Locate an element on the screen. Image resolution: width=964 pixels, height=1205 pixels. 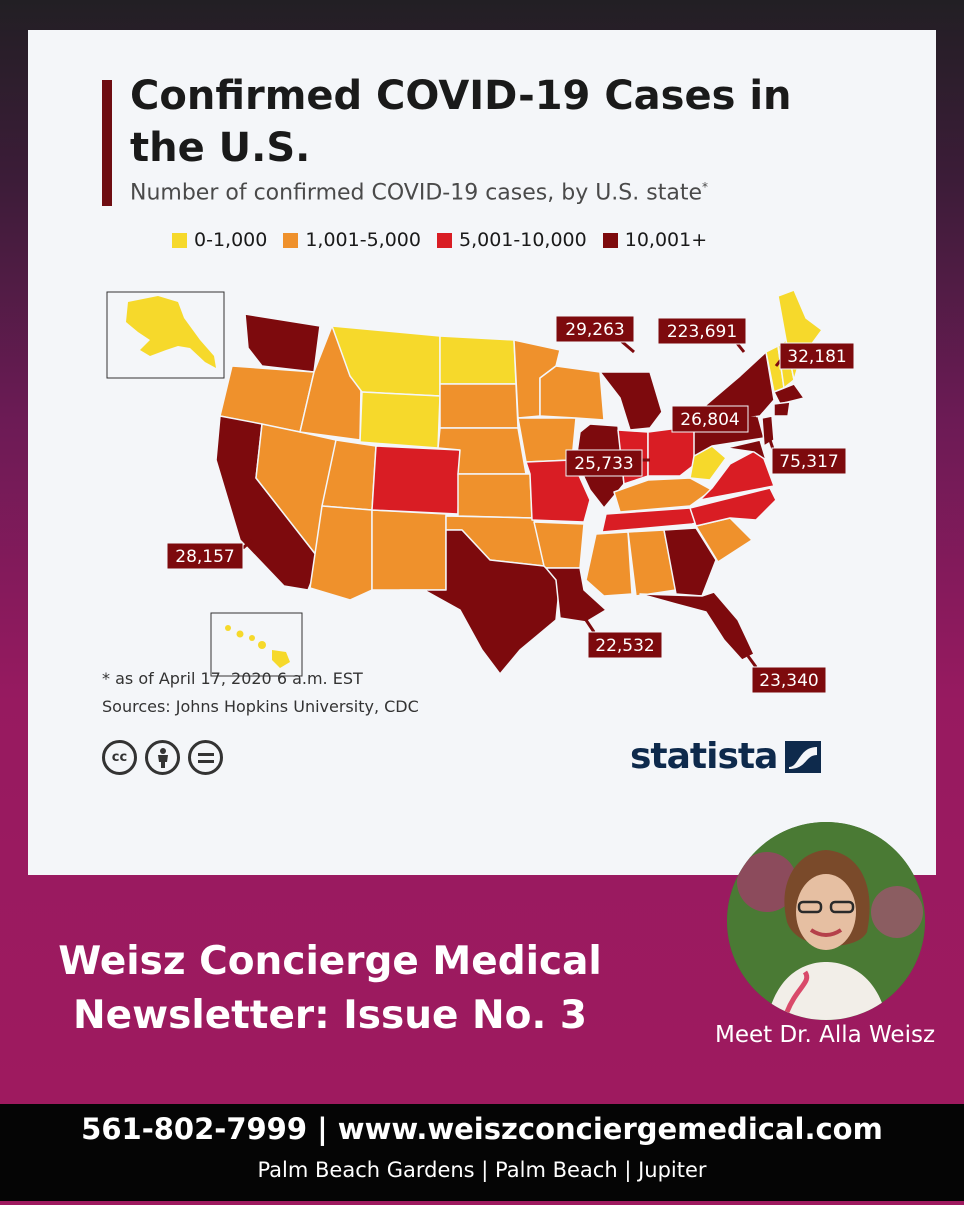
callout-new-york: 223,691 is located at coordinates (702, 335).